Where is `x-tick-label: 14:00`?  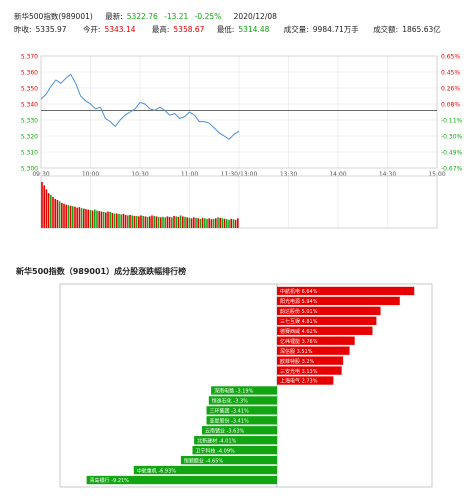 x-tick-label: 14:00 is located at coordinates (337, 174).